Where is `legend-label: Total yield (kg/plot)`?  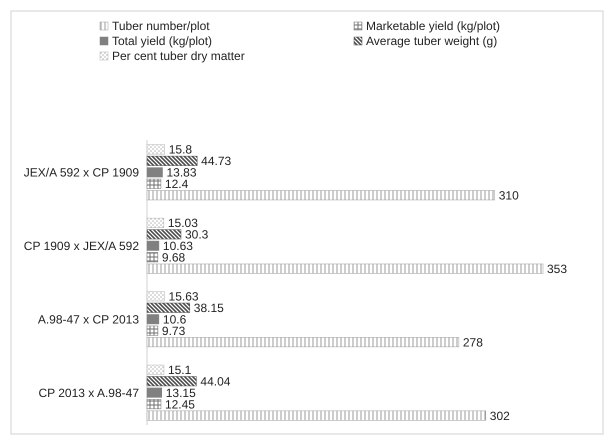
legend-label: Total yield (kg/plot) is located at coordinates (162, 41).